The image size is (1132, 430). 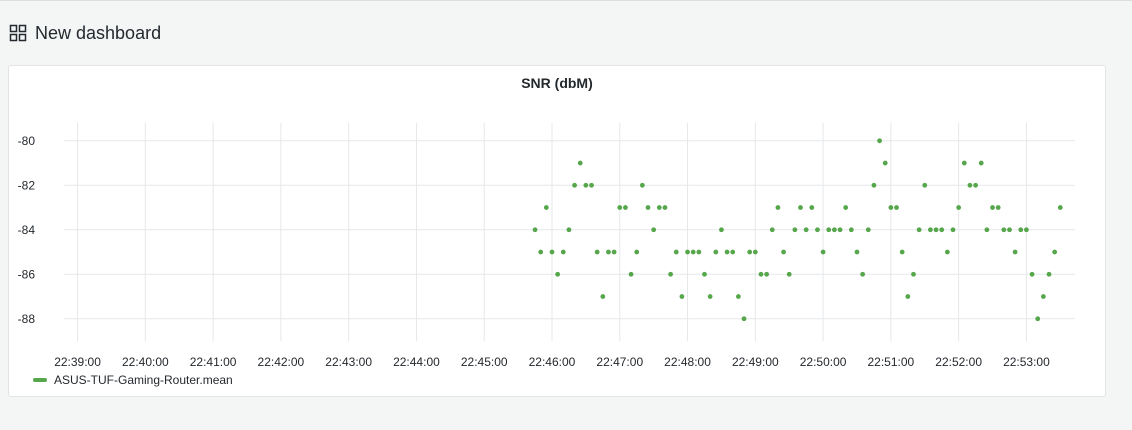 What do you see at coordinates (18, 33) in the screenshot?
I see `grid-icon` at bounding box center [18, 33].